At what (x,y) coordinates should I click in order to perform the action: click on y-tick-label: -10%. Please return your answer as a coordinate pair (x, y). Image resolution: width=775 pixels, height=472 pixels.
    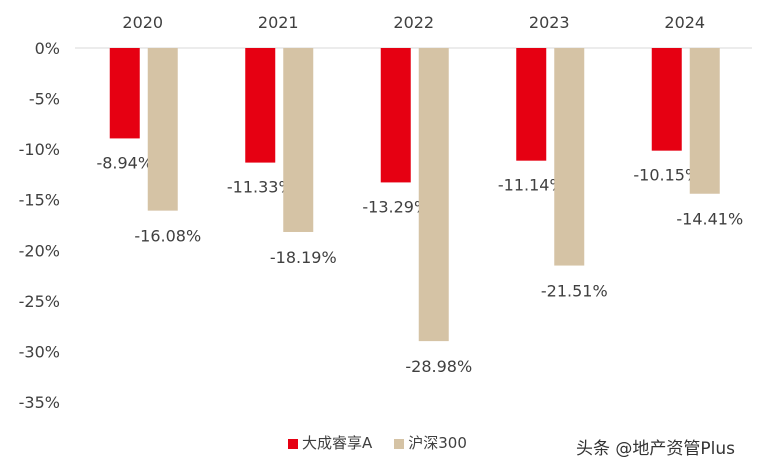
    Looking at the image, I should click on (39, 149).